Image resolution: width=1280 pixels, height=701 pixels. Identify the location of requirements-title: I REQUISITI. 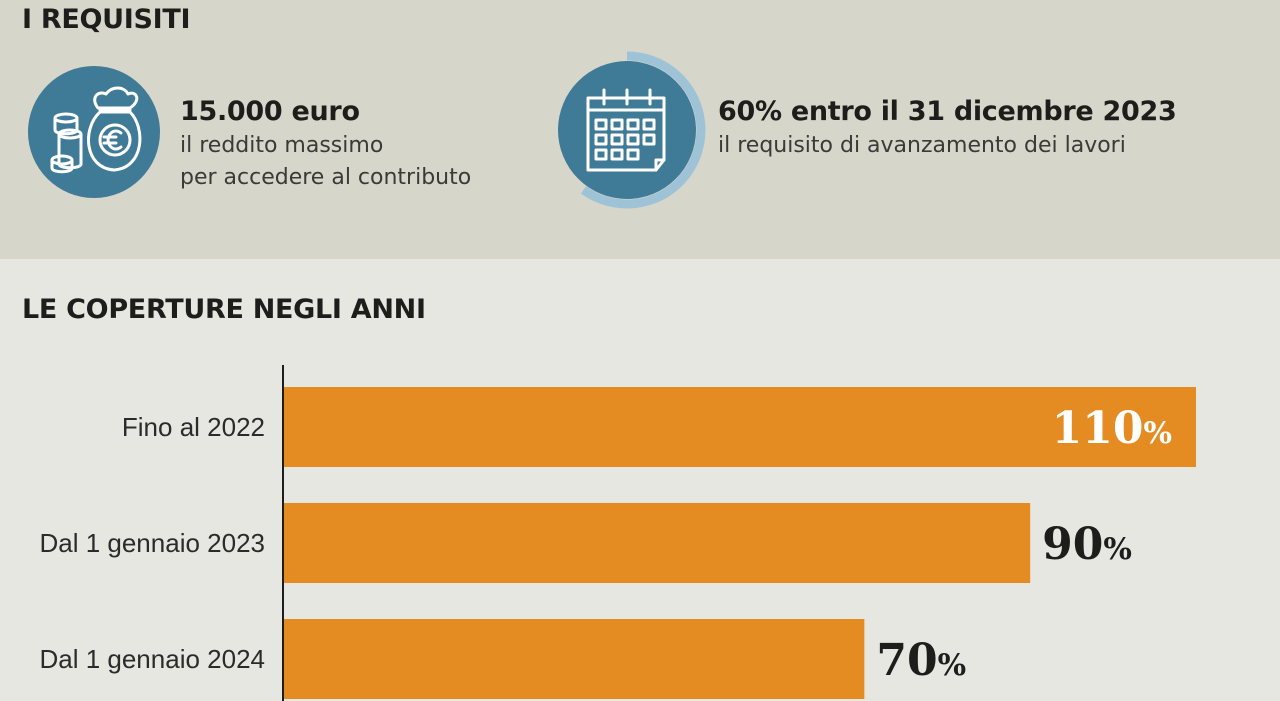
(106, 19).